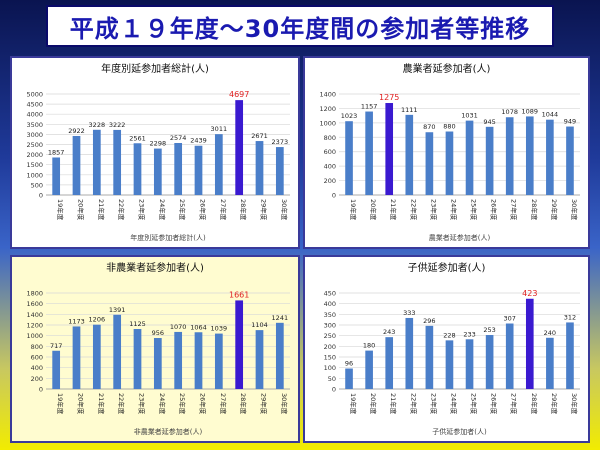  I want to click on y-tick-label: 4000, so click(34, 115).